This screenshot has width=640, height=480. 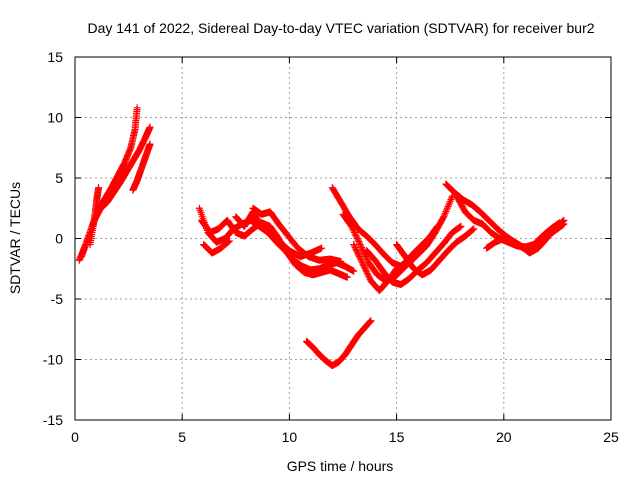 I want to click on y-axis-label: SDTVAR / TECUs, so click(x=15, y=238).